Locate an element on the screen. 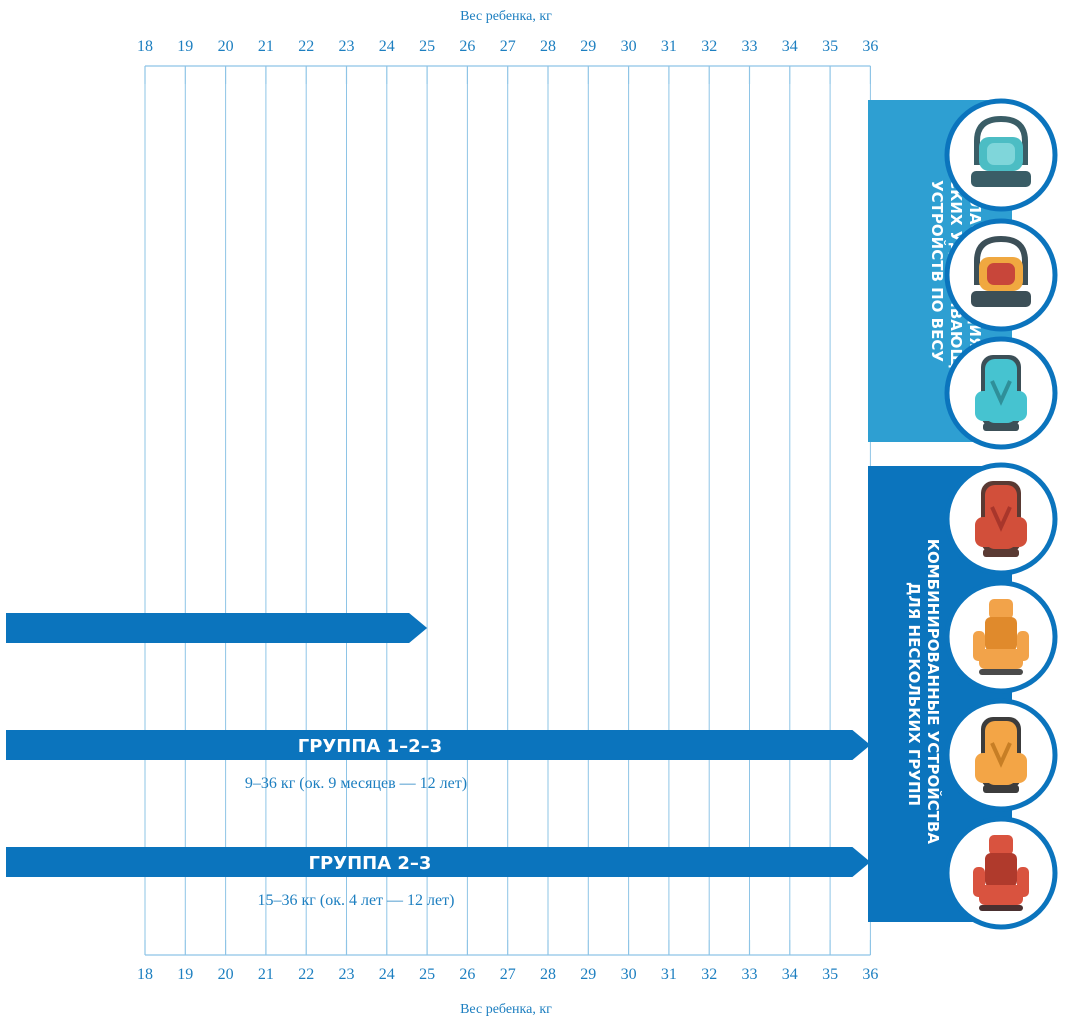  bar-subtitle: 9–36 кг (ок. 9 месяцев — 12 лет) is located at coordinates (356, 783).